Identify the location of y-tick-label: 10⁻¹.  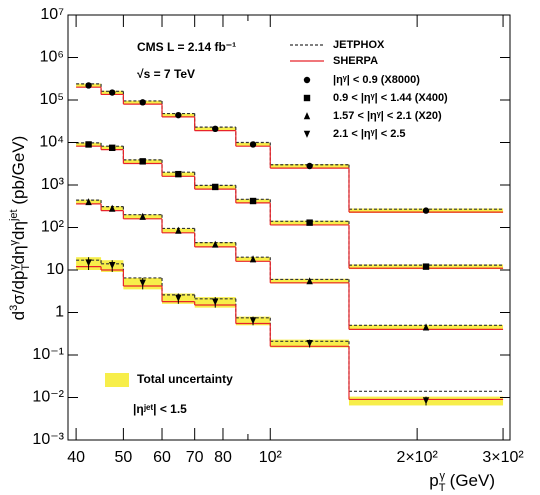
(48, 354).